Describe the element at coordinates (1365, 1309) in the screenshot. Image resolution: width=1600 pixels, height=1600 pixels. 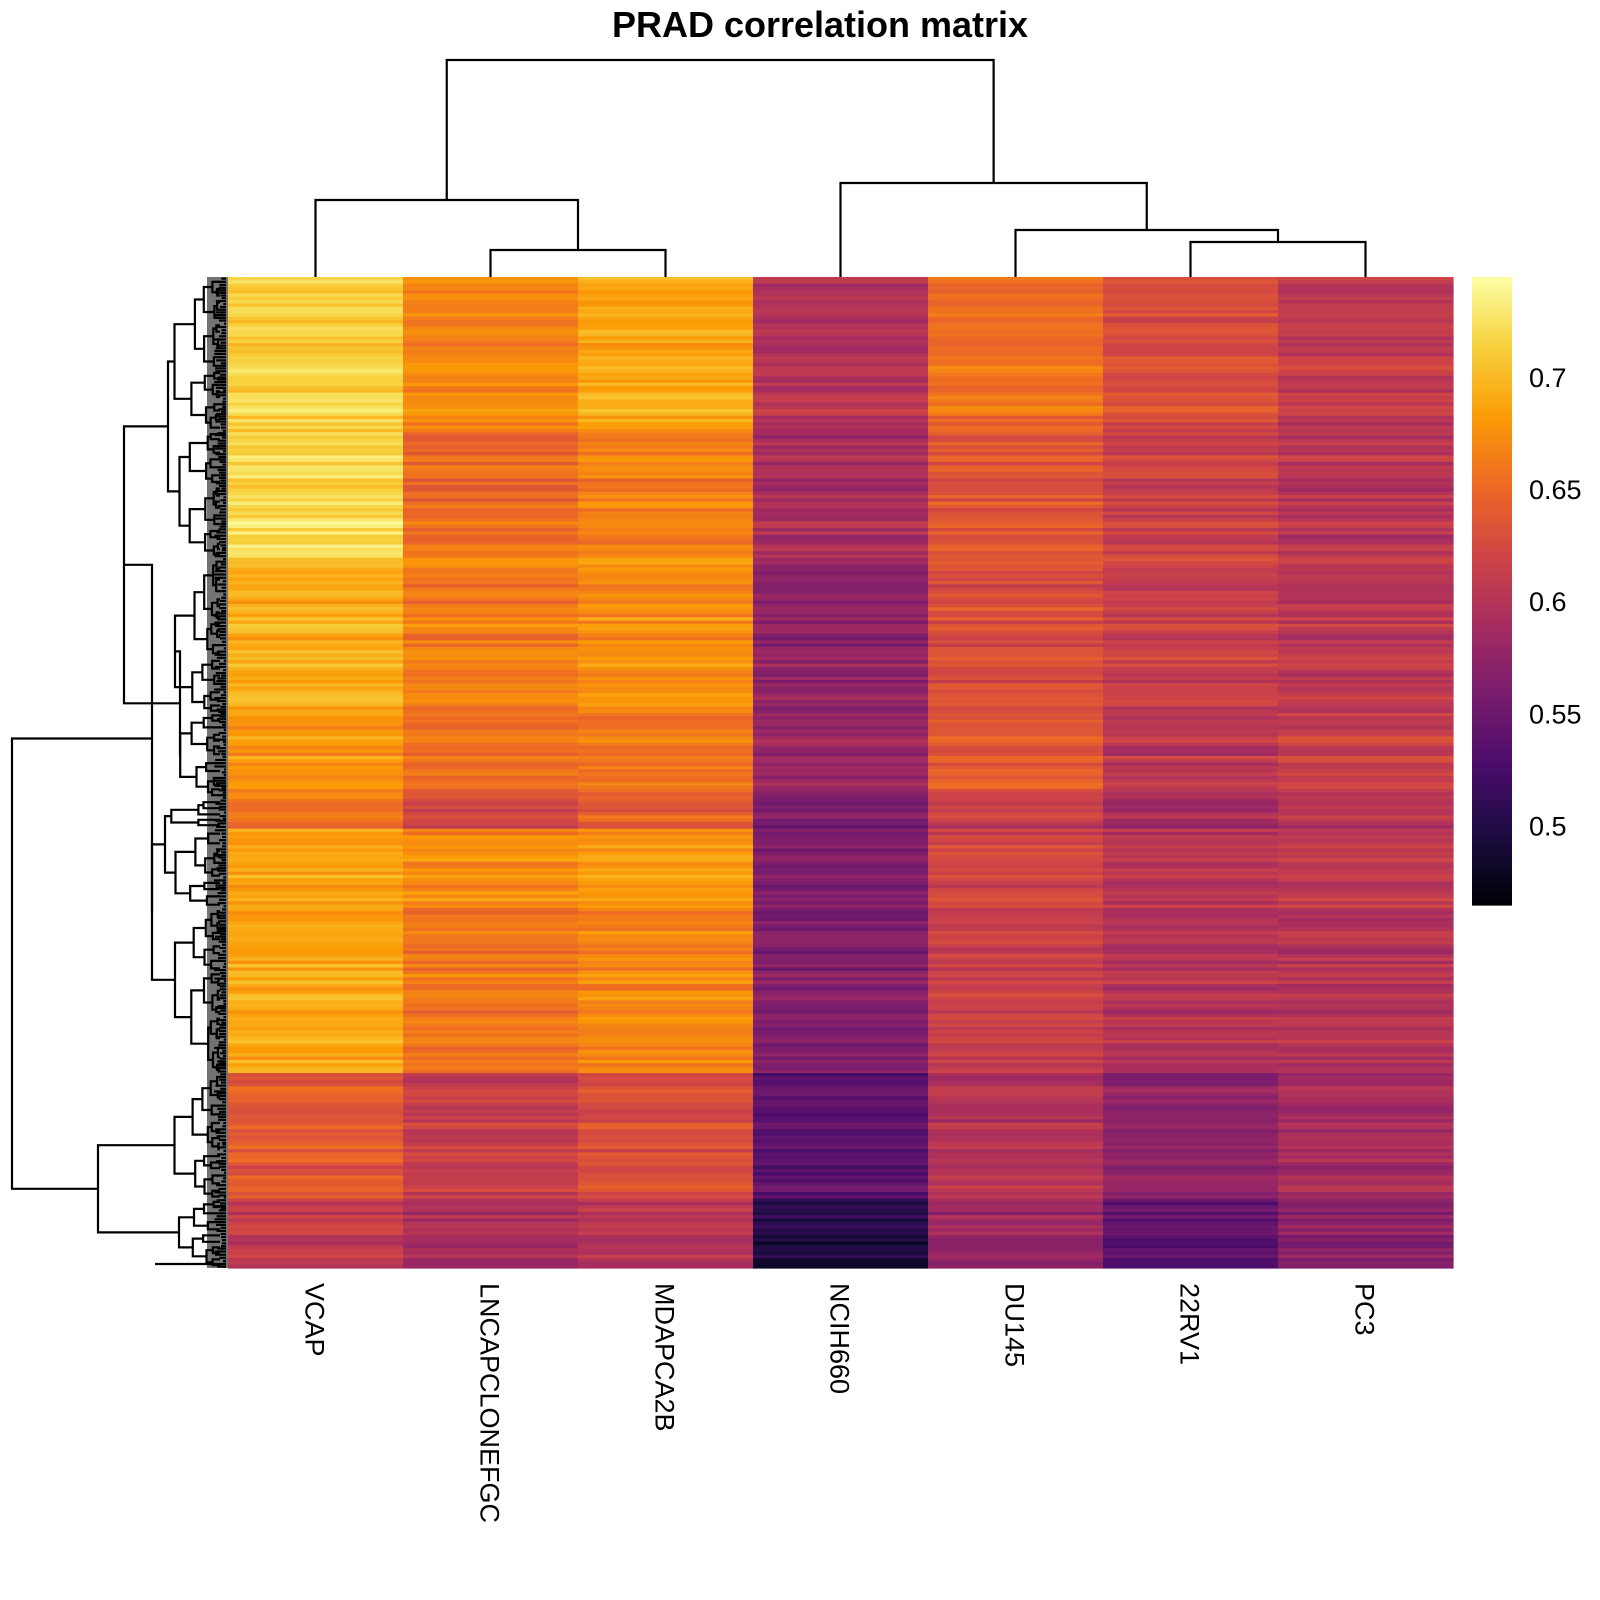
I see `column-label: PC3` at that location.